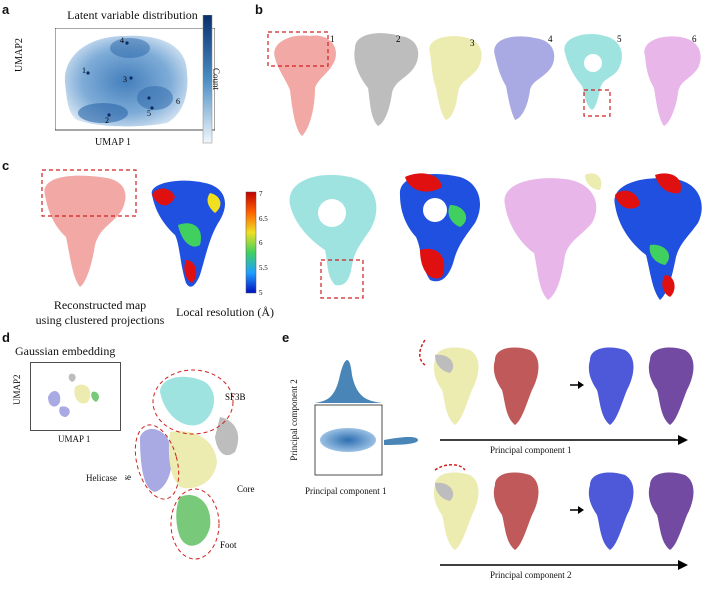  I want to click on pca-plot, so click(366, 418).